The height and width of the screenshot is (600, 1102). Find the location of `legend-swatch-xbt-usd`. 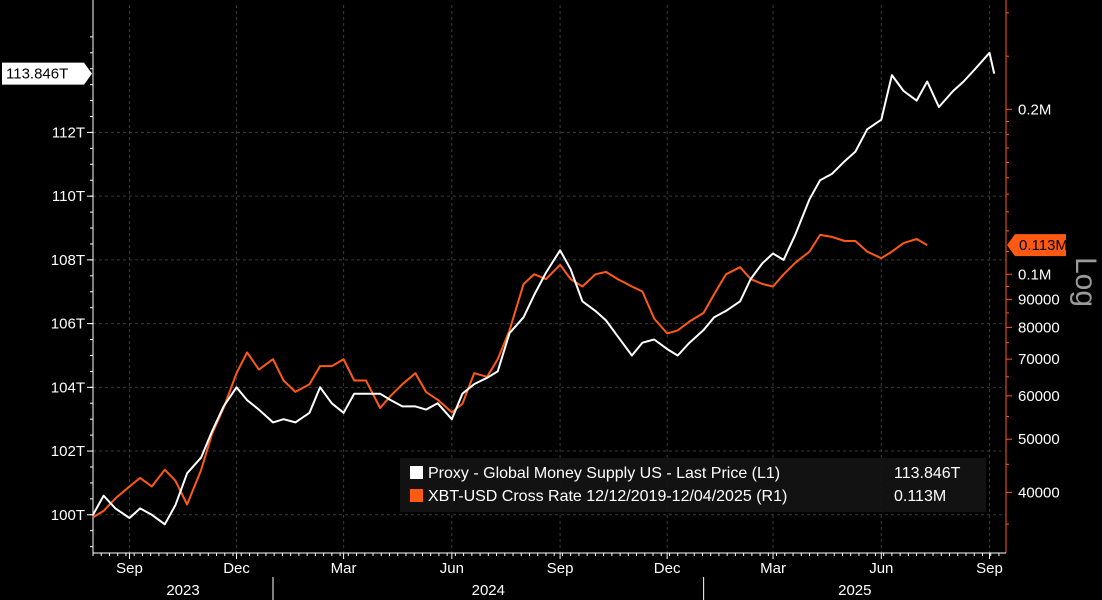

legend-swatch-xbt-usd is located at coordinates (416, 495).